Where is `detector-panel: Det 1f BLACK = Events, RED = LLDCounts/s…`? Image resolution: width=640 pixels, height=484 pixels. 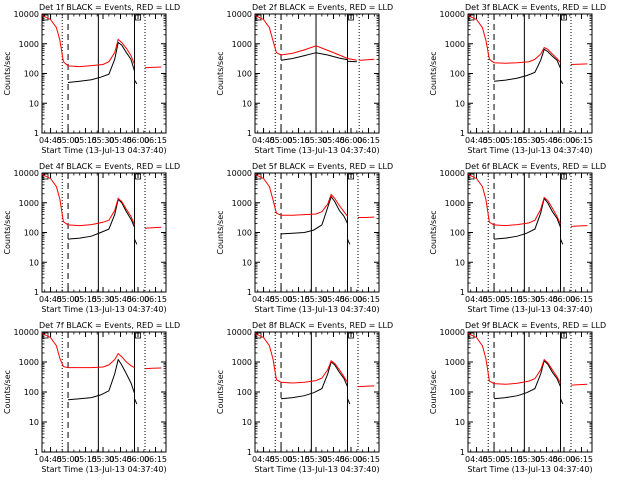
detector-panel: Det 1f BLACK = Events, RED = LLDCounts/s… is located at coordinates (91, 79).